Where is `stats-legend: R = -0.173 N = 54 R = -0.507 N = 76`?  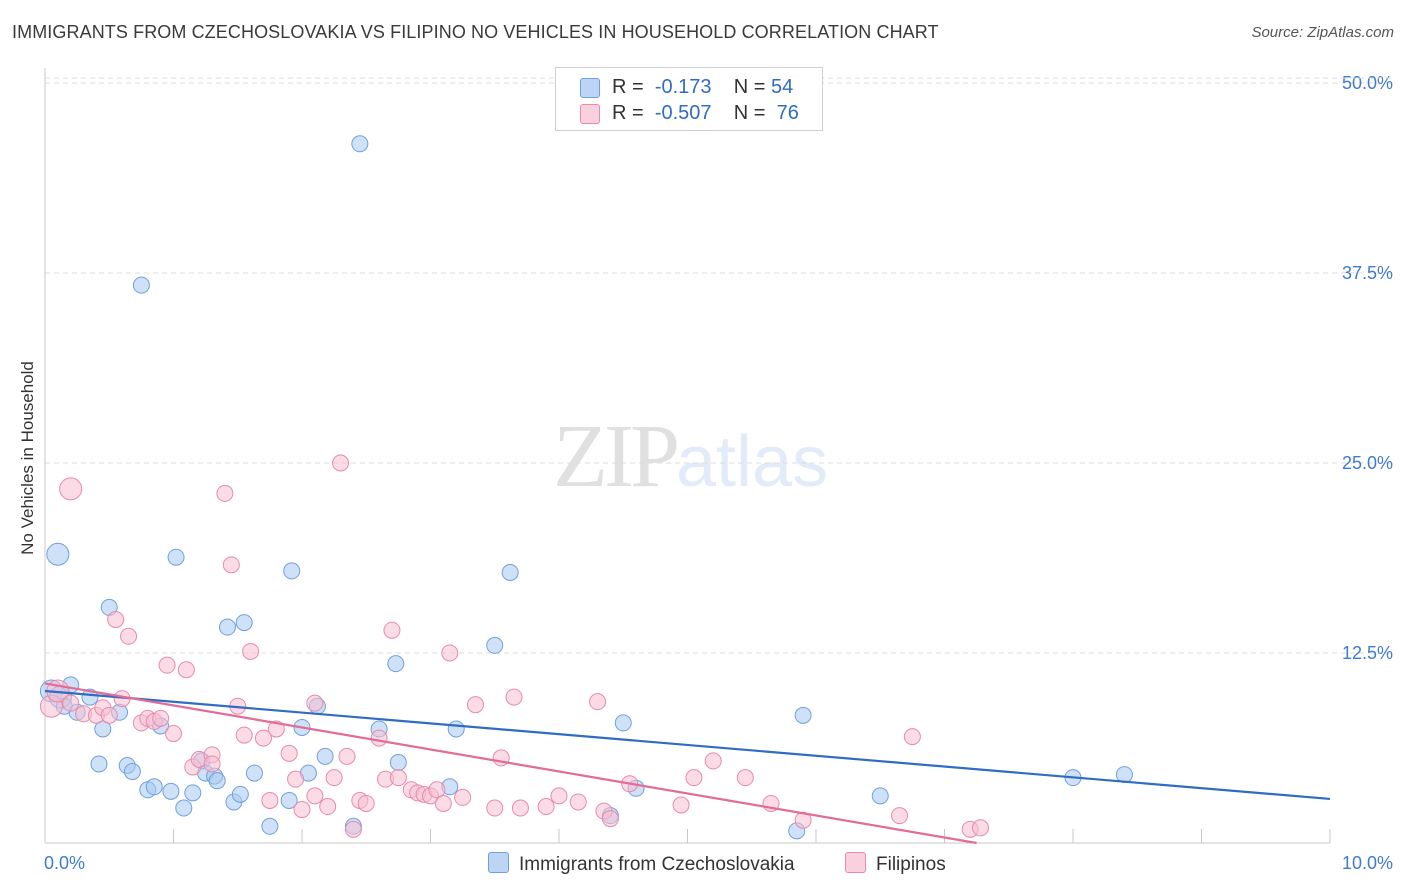
stats-legend: R = -0.173 N = 54 R = -0.507 N = 76 is located at coordinates (689, 99).